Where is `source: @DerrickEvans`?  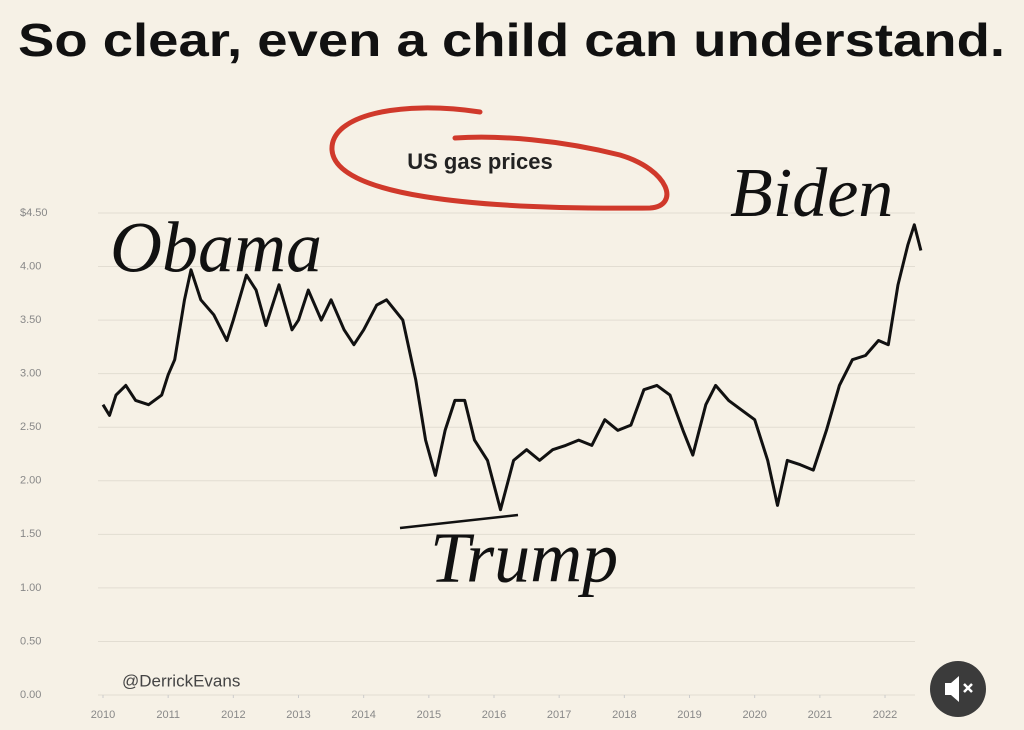
source: @DerrickEvans is located at coordinates (181, 680).